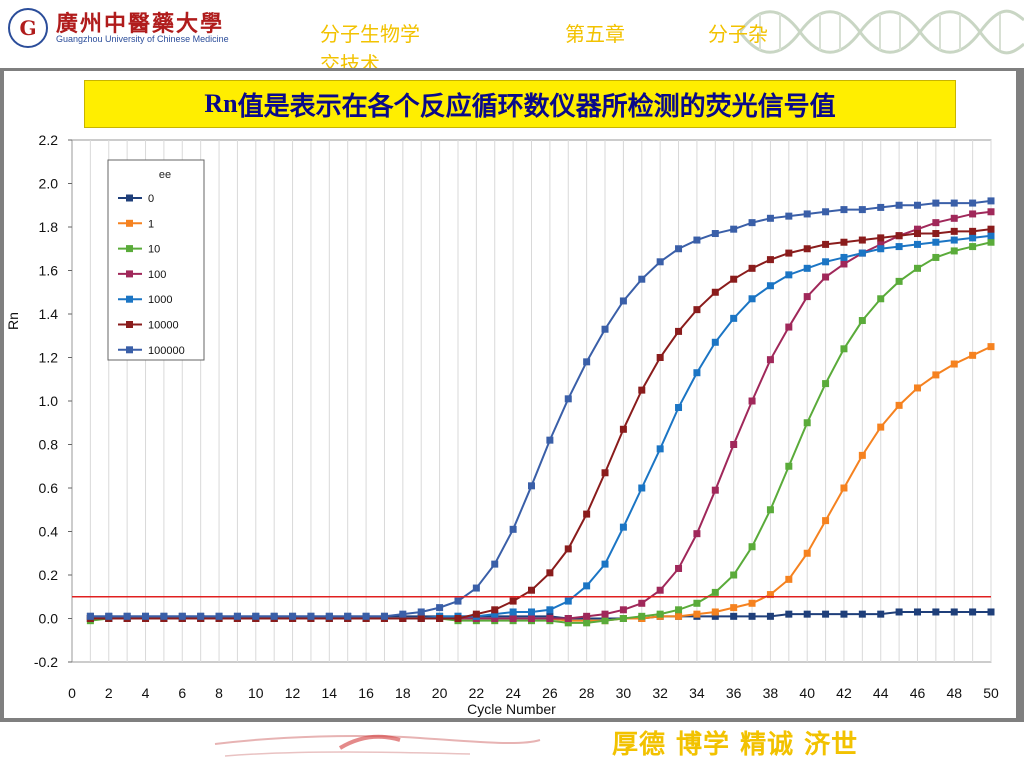  What do you see at coordinates (403, 693) in the screenshot?
I see `x-tick-label: 18` at bounding box center [403, 693].